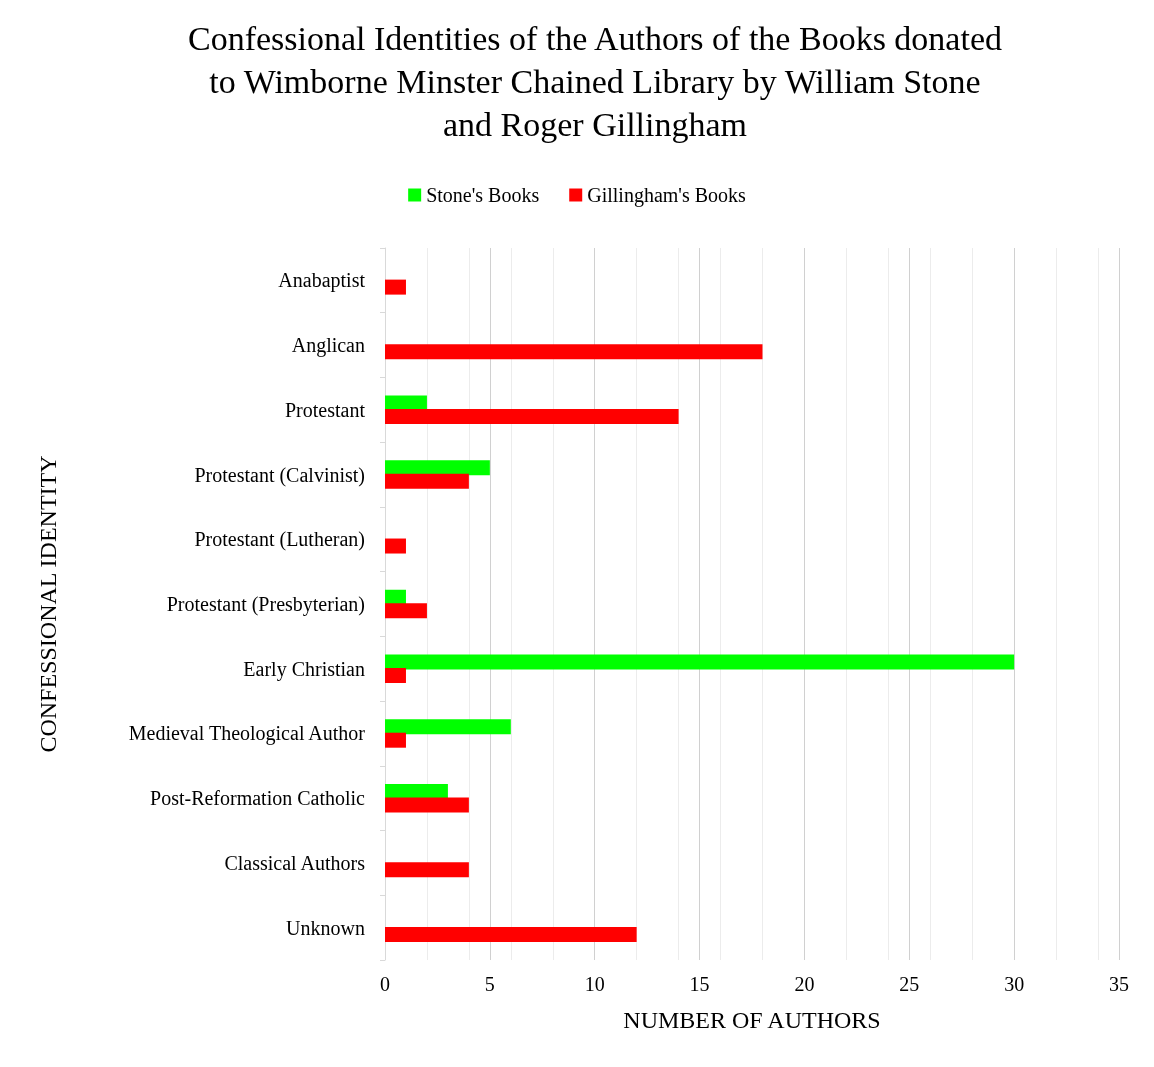 The image size is (1154, 1067). I want to click on x-tick-label: 35, so click(1119, 984).